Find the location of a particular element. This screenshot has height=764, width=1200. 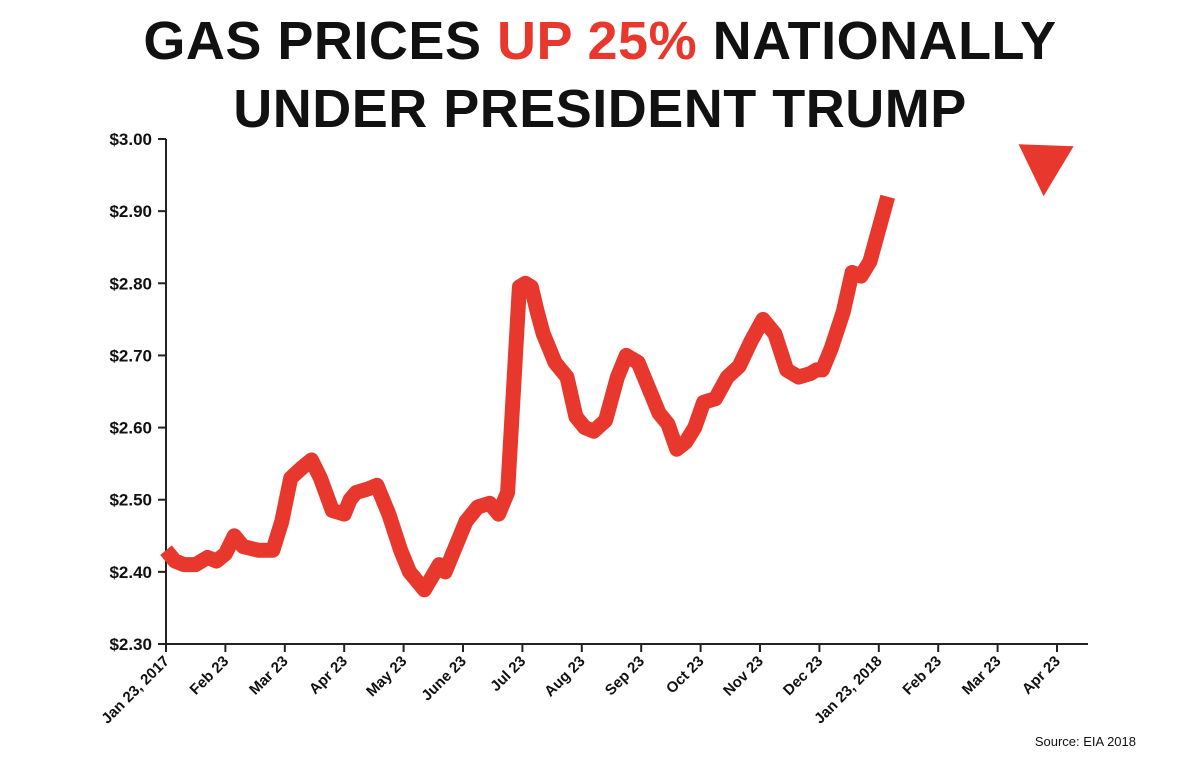

x-tick-label: Nov 23 is located at coordinates (743, 676).